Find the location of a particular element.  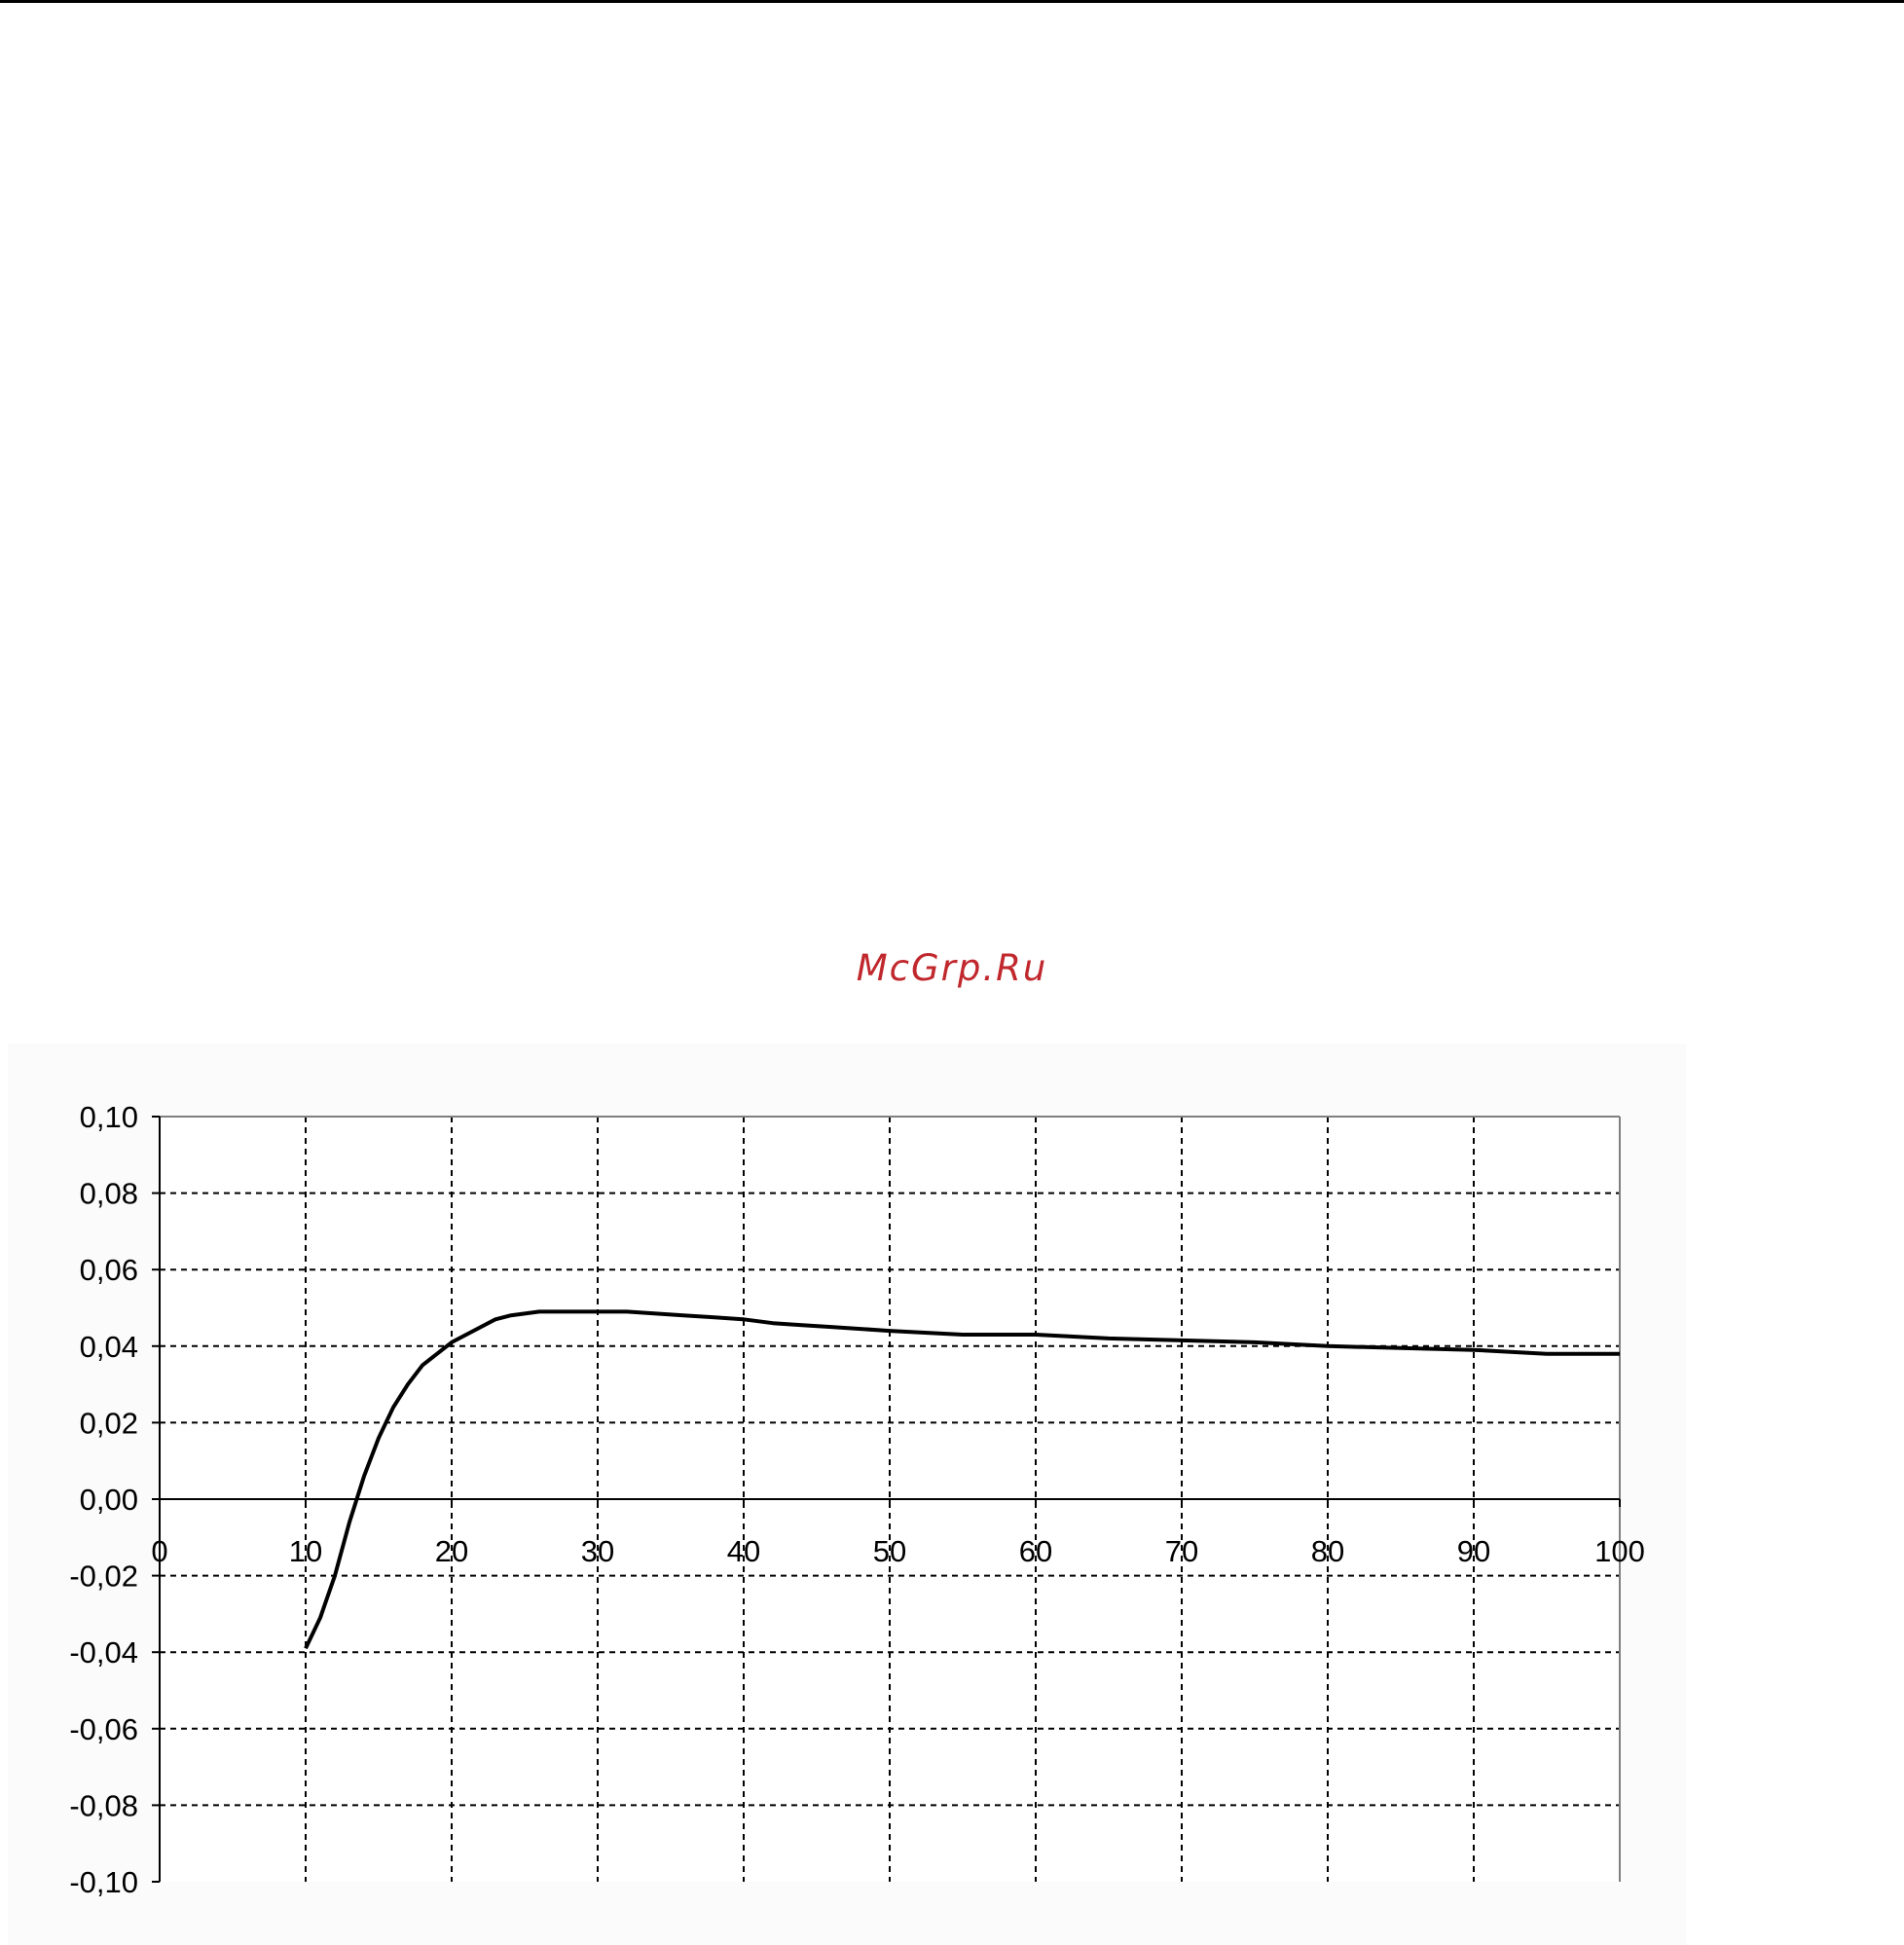

y-tick-label: -0,02 is located at coordinates (103, 1577).